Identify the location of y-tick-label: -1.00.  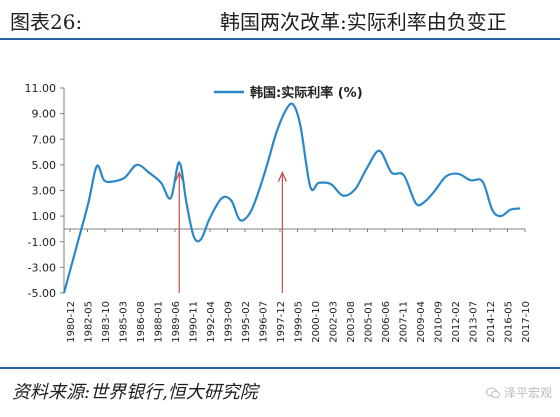
(42, 242).